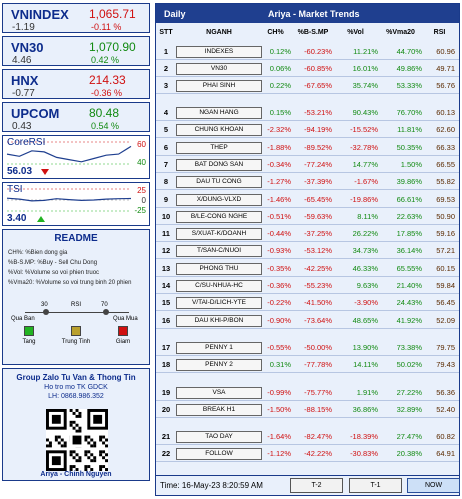 This screenshot has height=499, width=462. I want to click on buy-sell-pct: -37.25%, so click(318, 234).